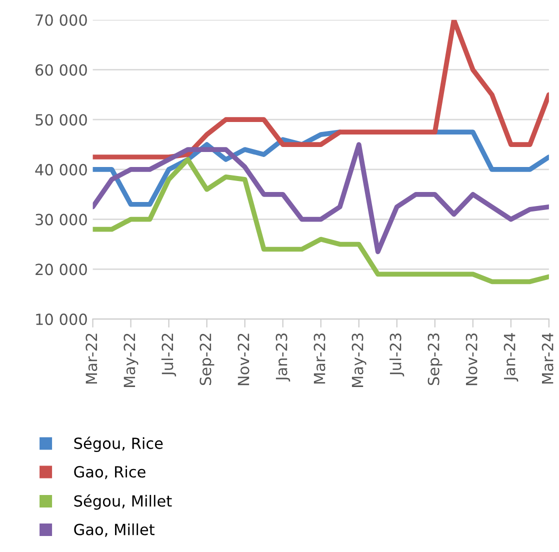 This screenshot has width=559, height=552. Describe the element at coordinates (359, 360) in the screenshot. I see `x-tick-label: May-23` at that location.